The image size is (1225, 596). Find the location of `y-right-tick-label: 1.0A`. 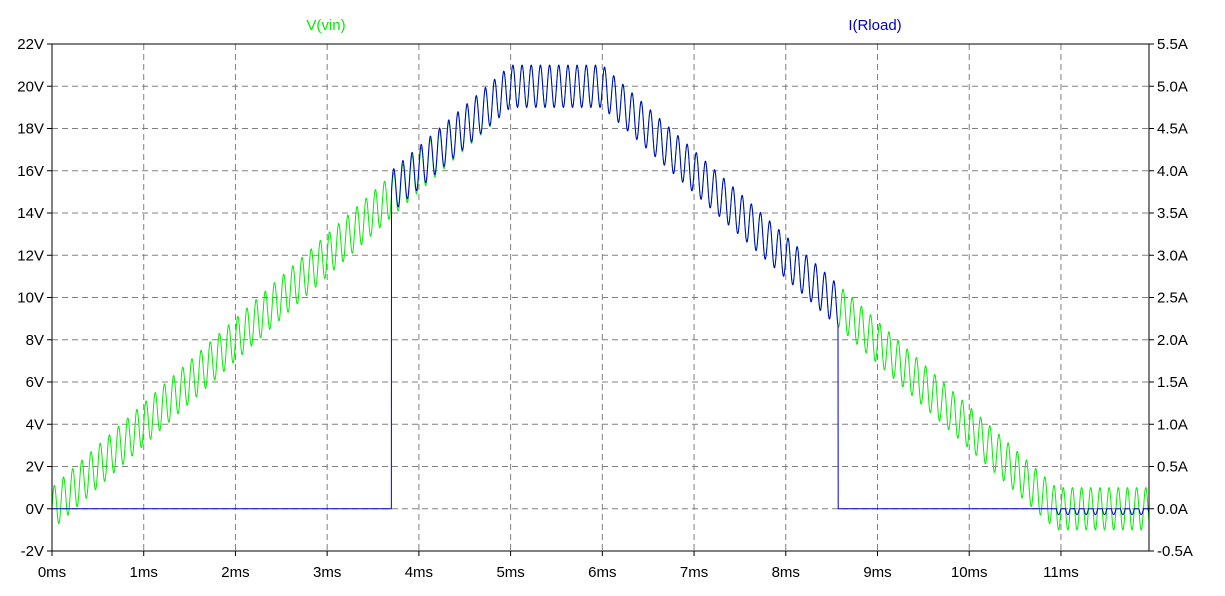

y-right-tick-label: 1.0A is located at coordinates (1172, 424).